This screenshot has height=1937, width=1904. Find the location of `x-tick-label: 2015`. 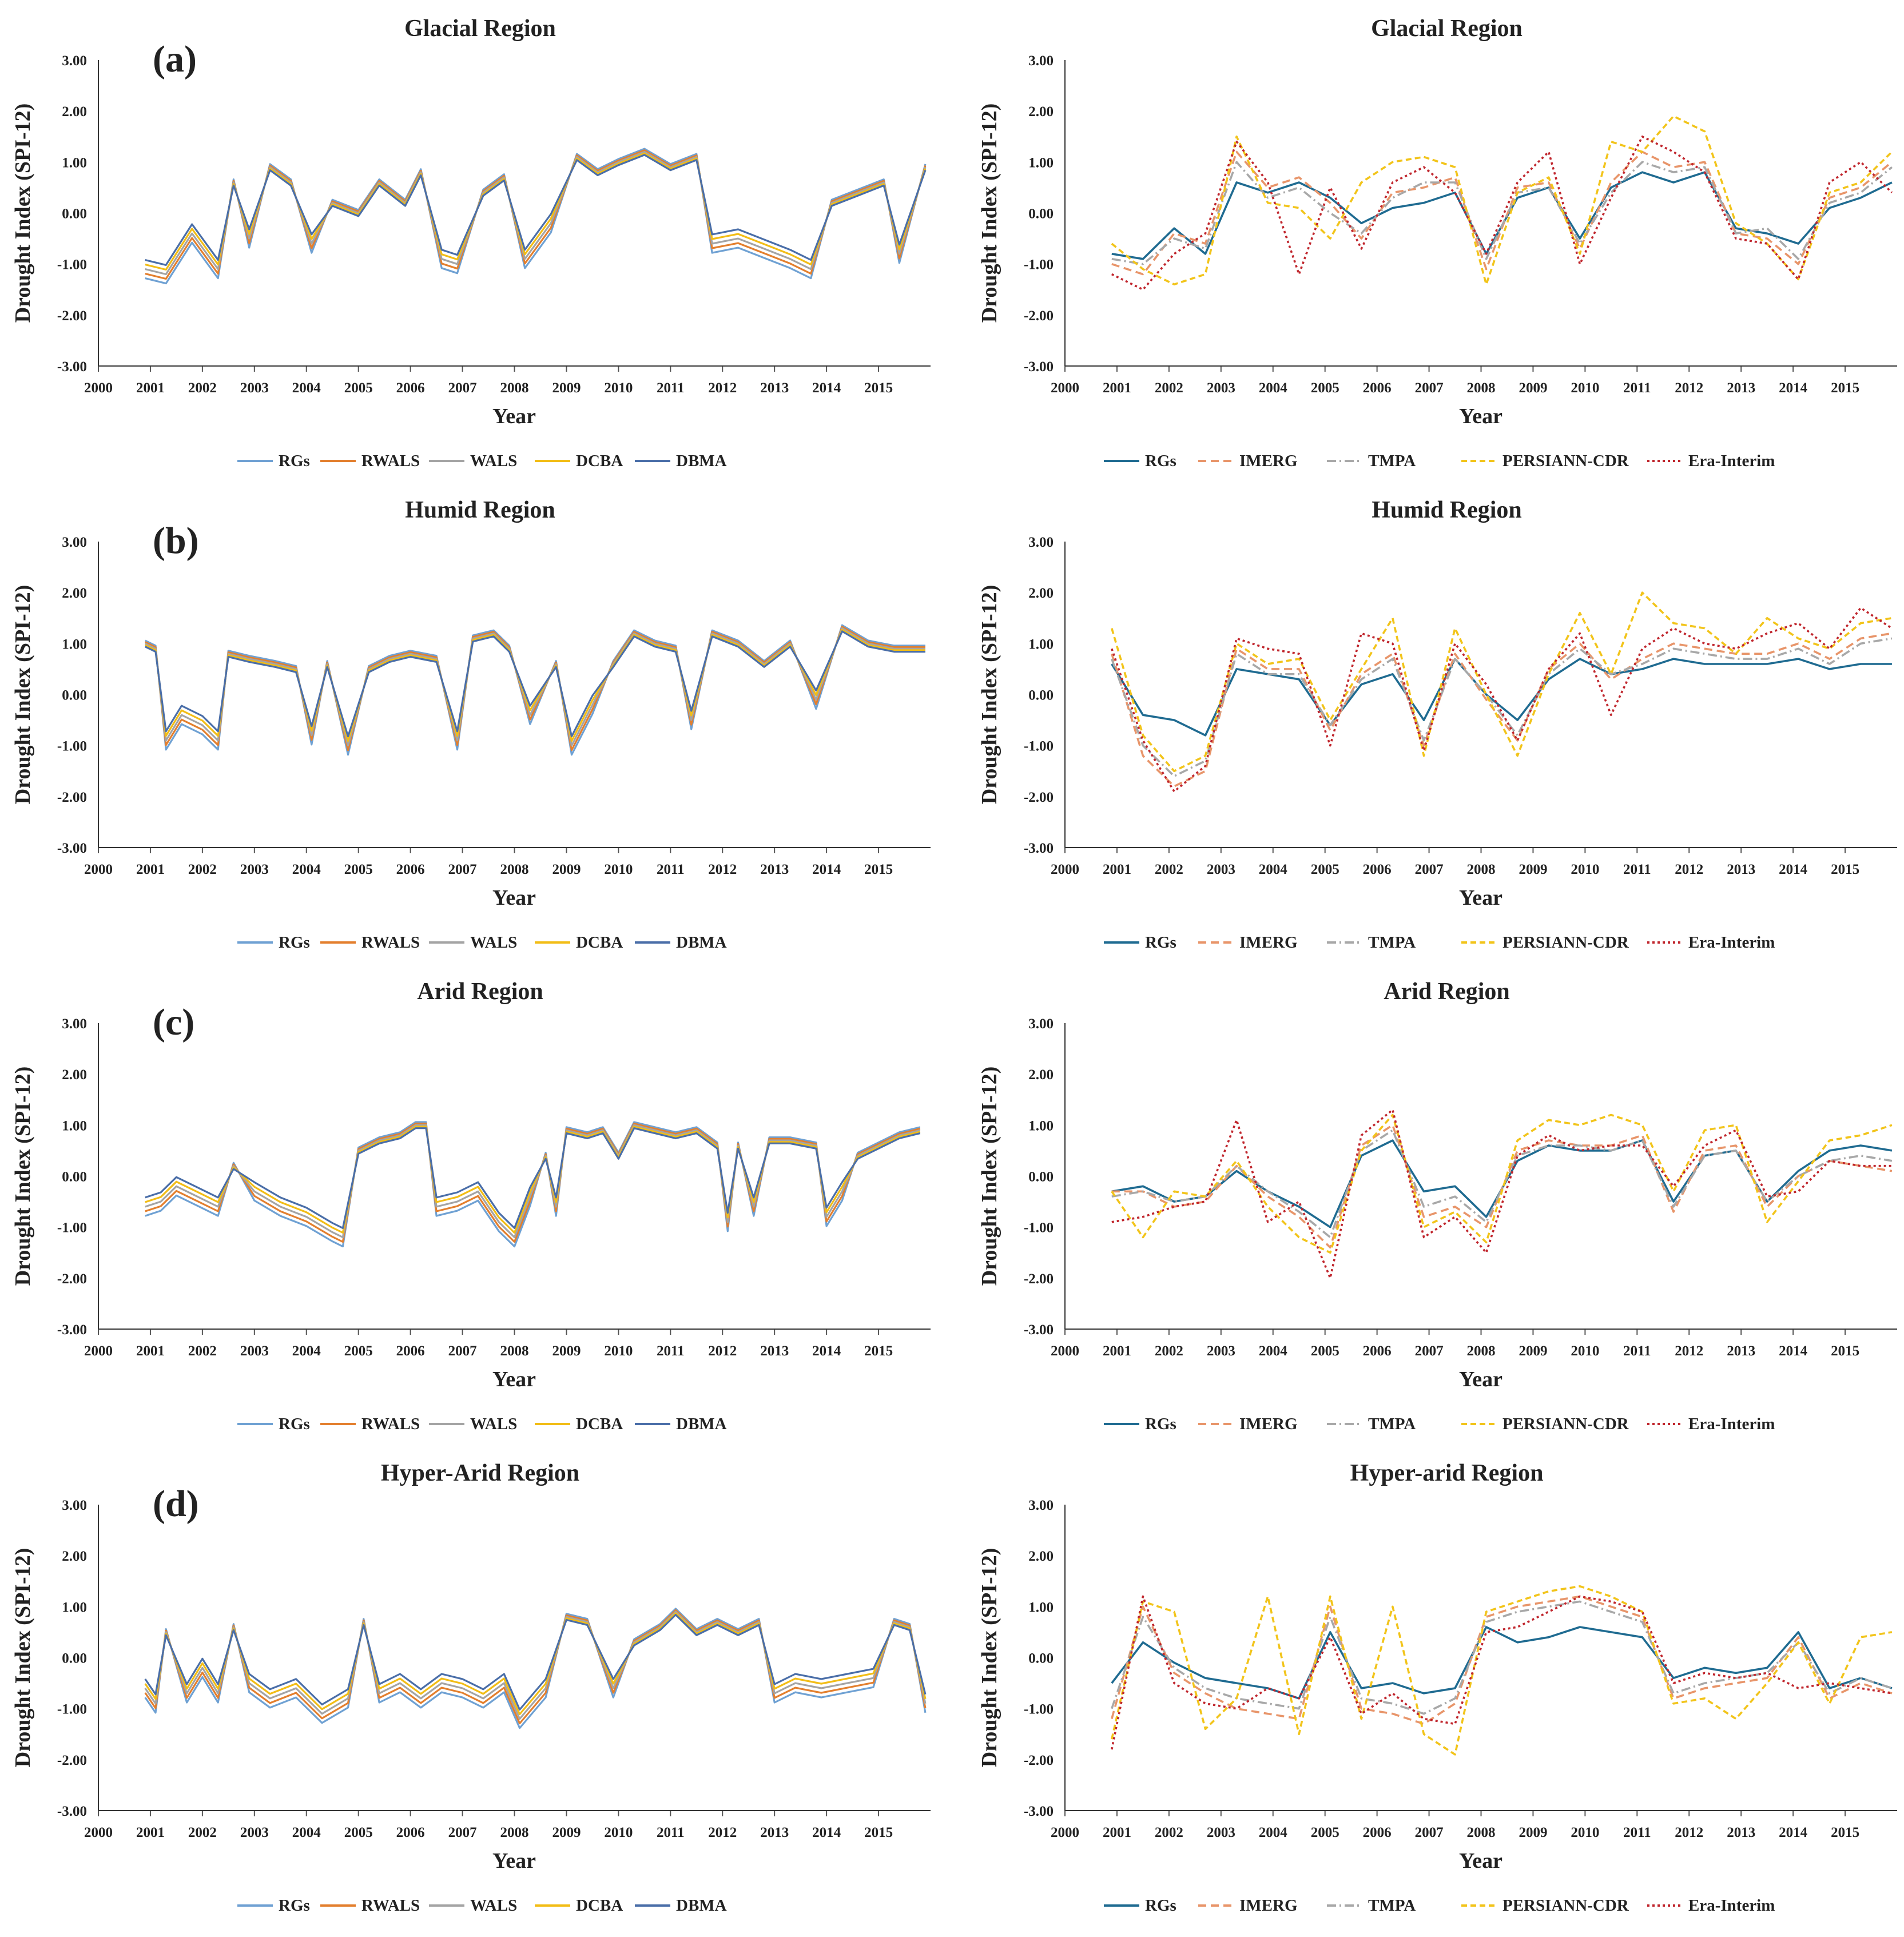

x-tick-label: 2015 is located at coordinates (1845, 1351).